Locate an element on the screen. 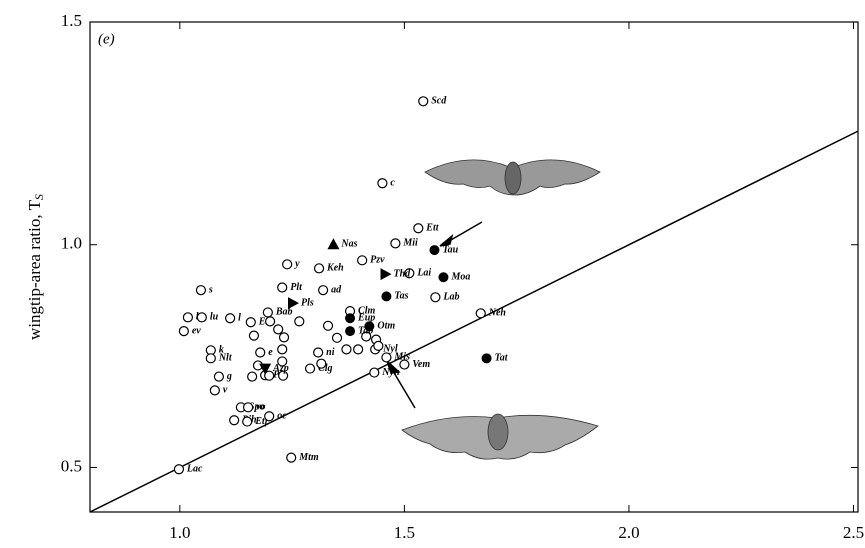 This screenshot has width=865, height=548. x-tick-label: 1.5 is located at coordinates (404, 532).